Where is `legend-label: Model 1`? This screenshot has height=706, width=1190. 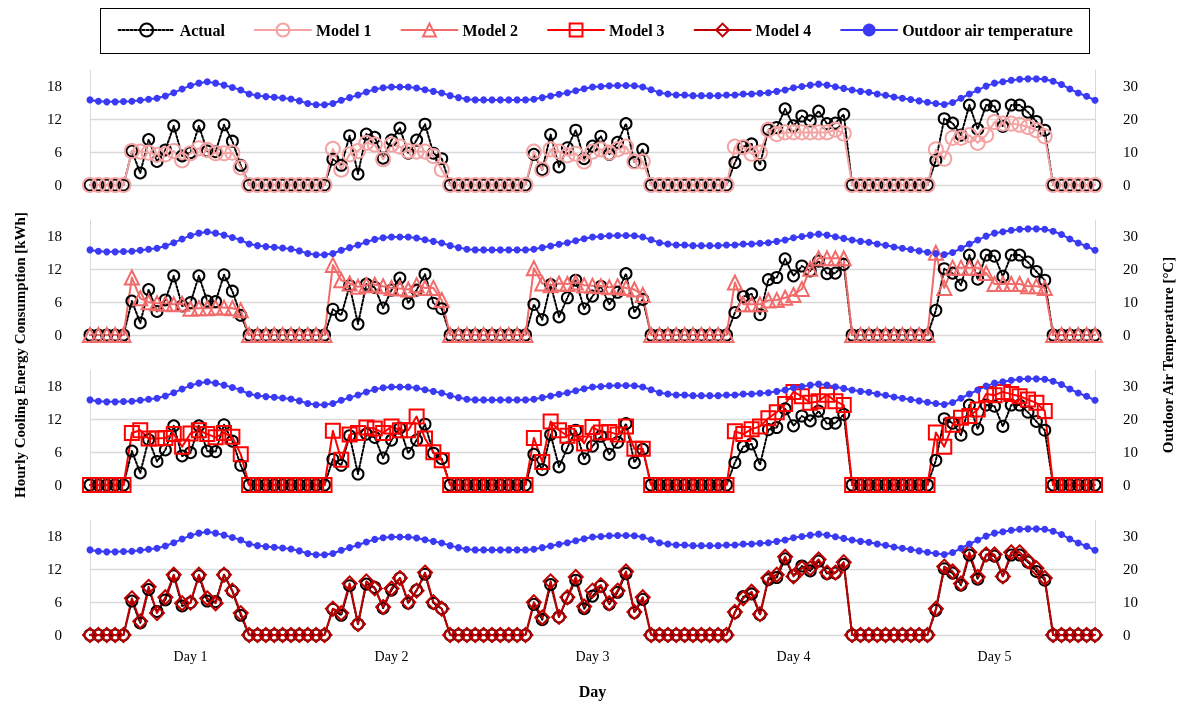
legend-label: Model 1 is located at coordinates (343, 30).